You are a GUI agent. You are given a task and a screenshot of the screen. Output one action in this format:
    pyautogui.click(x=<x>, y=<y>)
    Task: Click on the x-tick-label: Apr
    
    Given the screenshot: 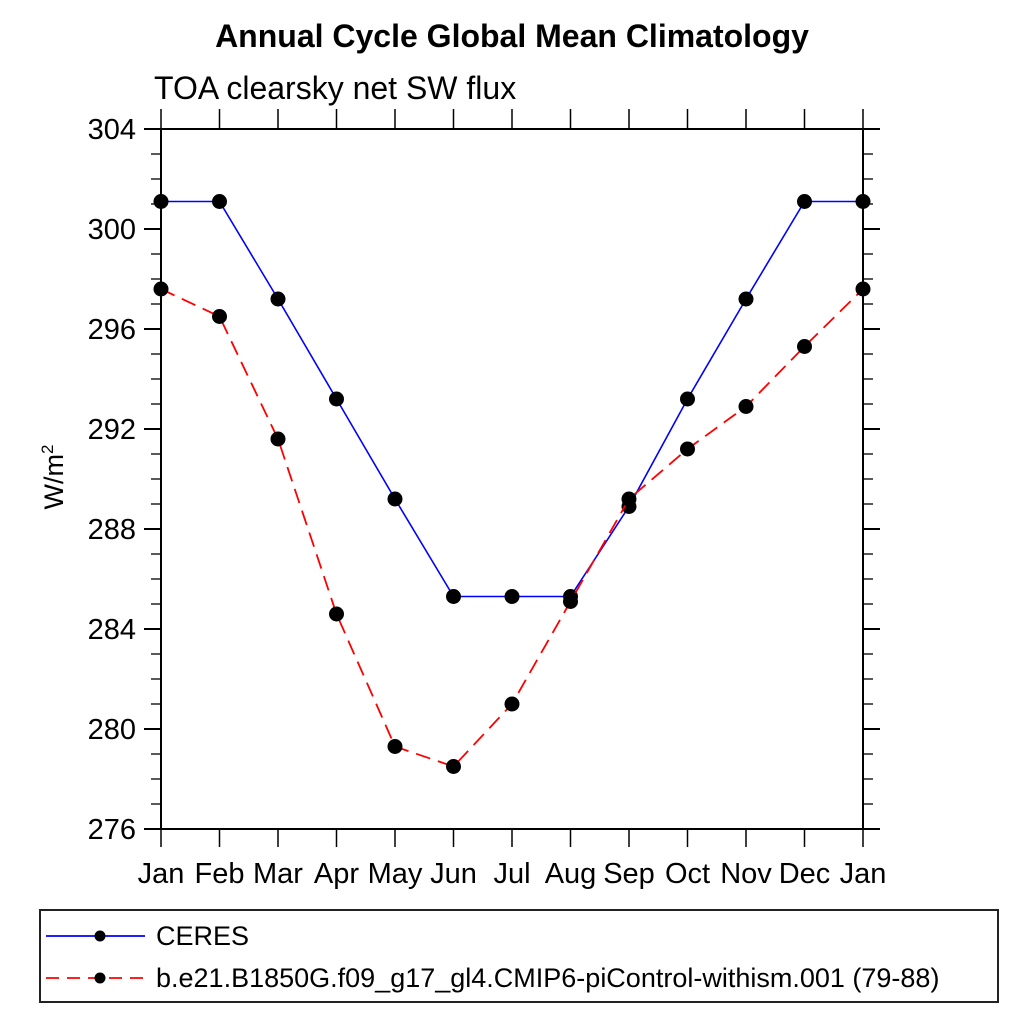 What is the action you would take?
    pyautogui.click(x=336, y=874)
    